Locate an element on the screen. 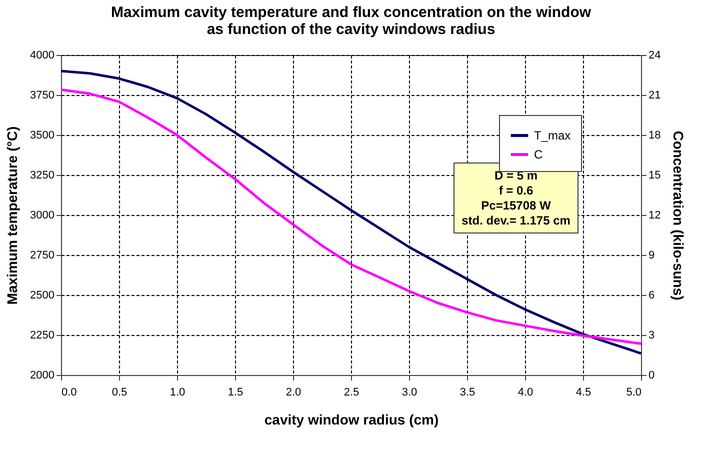  annotation: Pc=15708 W is located at coordinates (516, 205).